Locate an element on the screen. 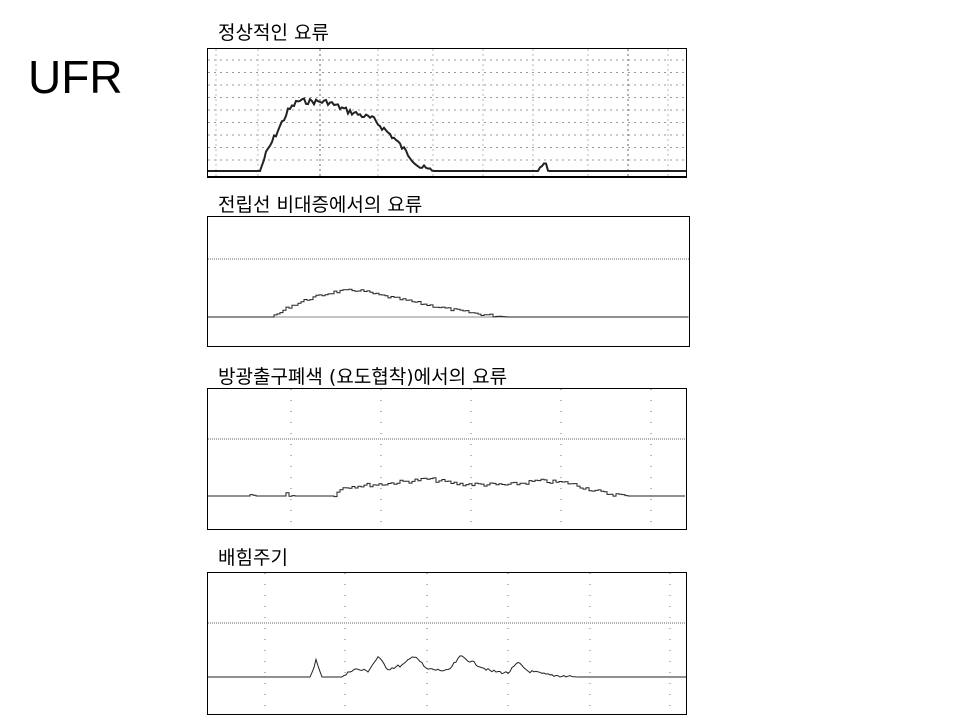 The image size is (960, 720). uroflow-trace-straining is located at coordinates (447, 643).